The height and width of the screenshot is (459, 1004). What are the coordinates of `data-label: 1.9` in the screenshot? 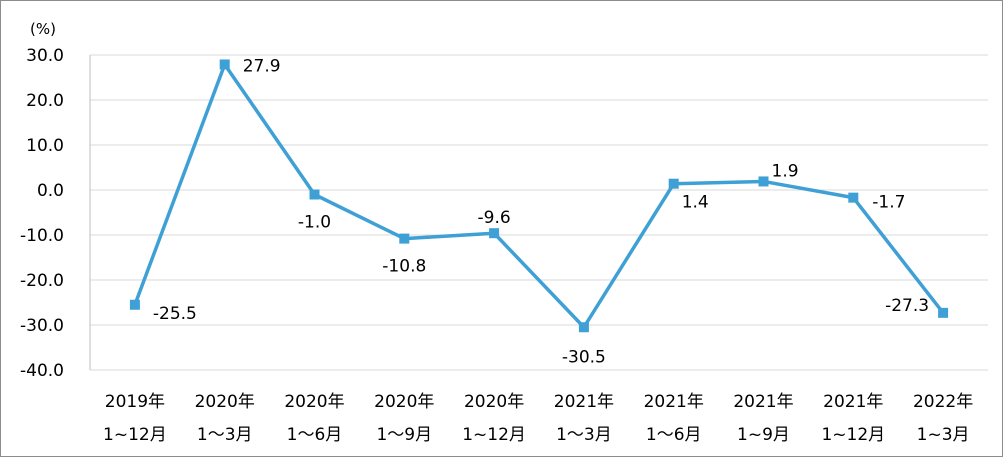 It's located at (785, 171).